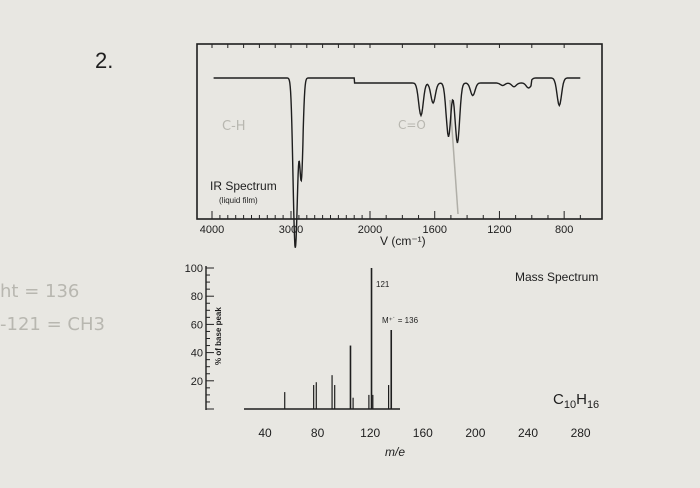 Image resolution: width=700 pixels, height=488 pixels. Describe the element at coordinates (318, 433) in the screenshot. I see `ms-x-tick-label-80: 80` at that location.